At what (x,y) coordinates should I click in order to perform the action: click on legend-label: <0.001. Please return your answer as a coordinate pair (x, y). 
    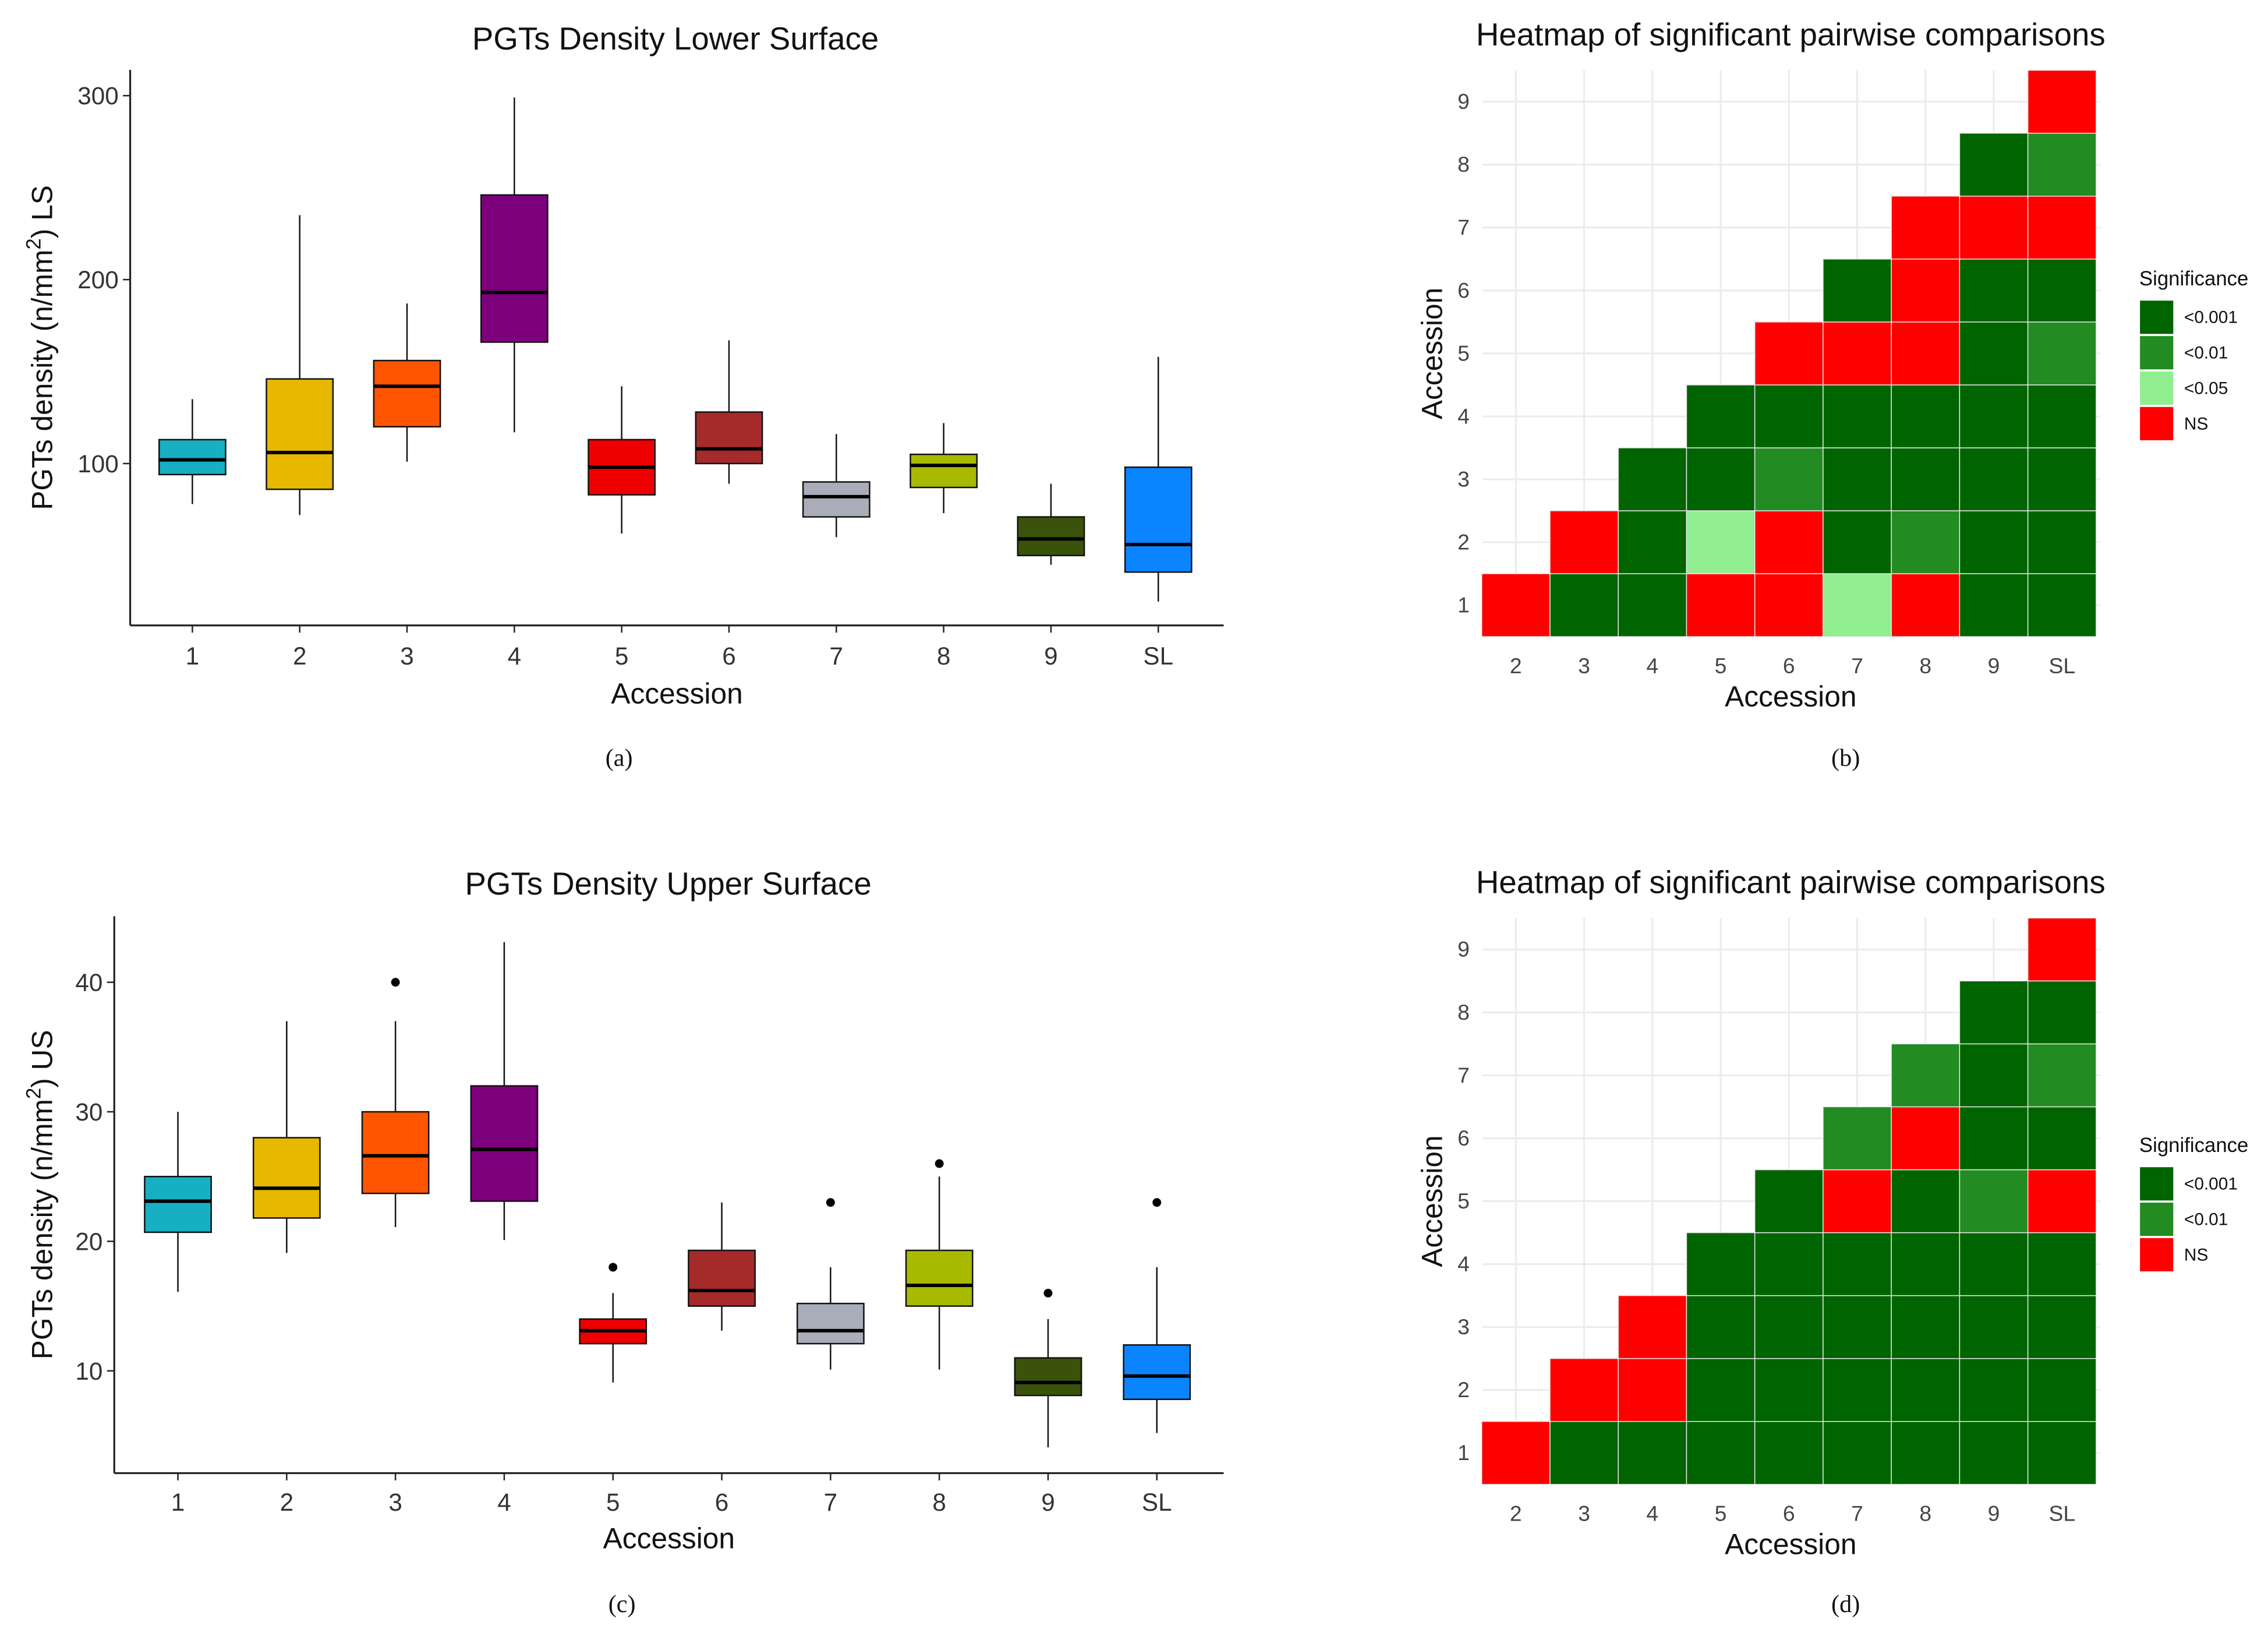
    Looking at the image, I should click on (2211, 317).